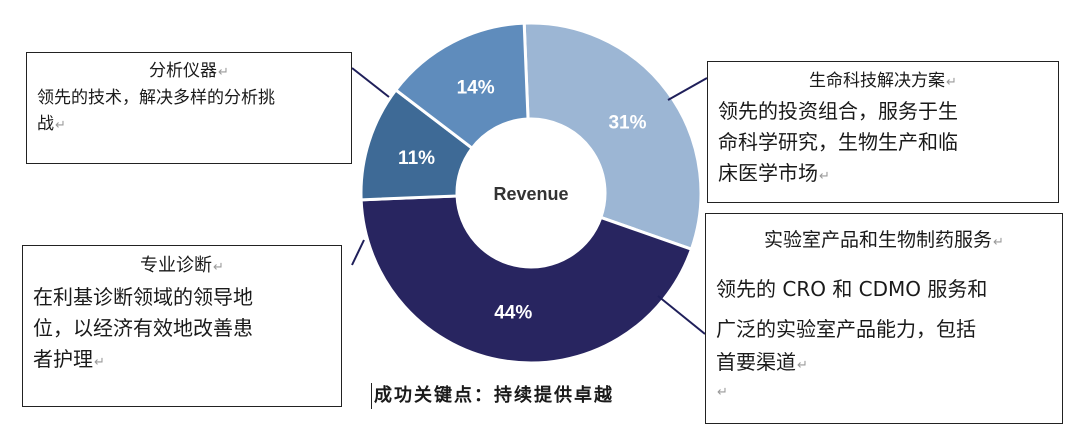 The width and height of the screenshot is (1080, 430). What do you see at coordinates (416, 158) in the screenshot?
I see `slice-label-11: 11%` at bounding box center [416, 158].